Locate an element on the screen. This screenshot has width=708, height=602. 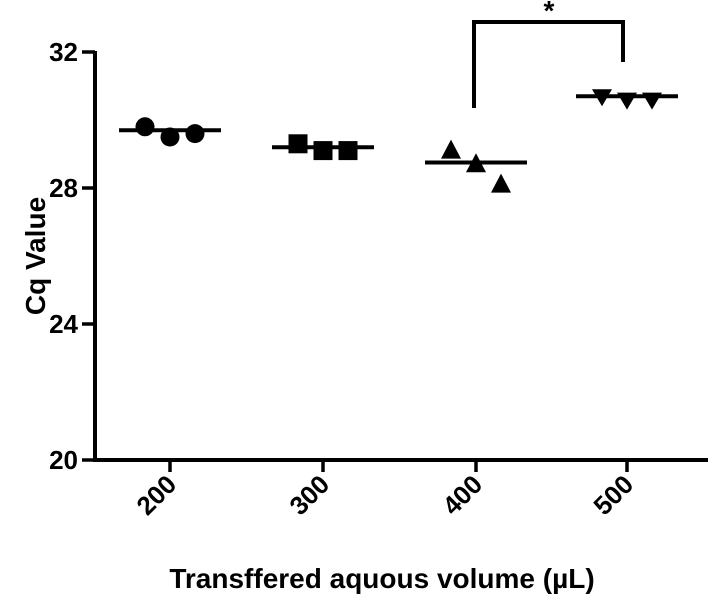
x-tick-label: 500 is located at coordinates (613, 495).